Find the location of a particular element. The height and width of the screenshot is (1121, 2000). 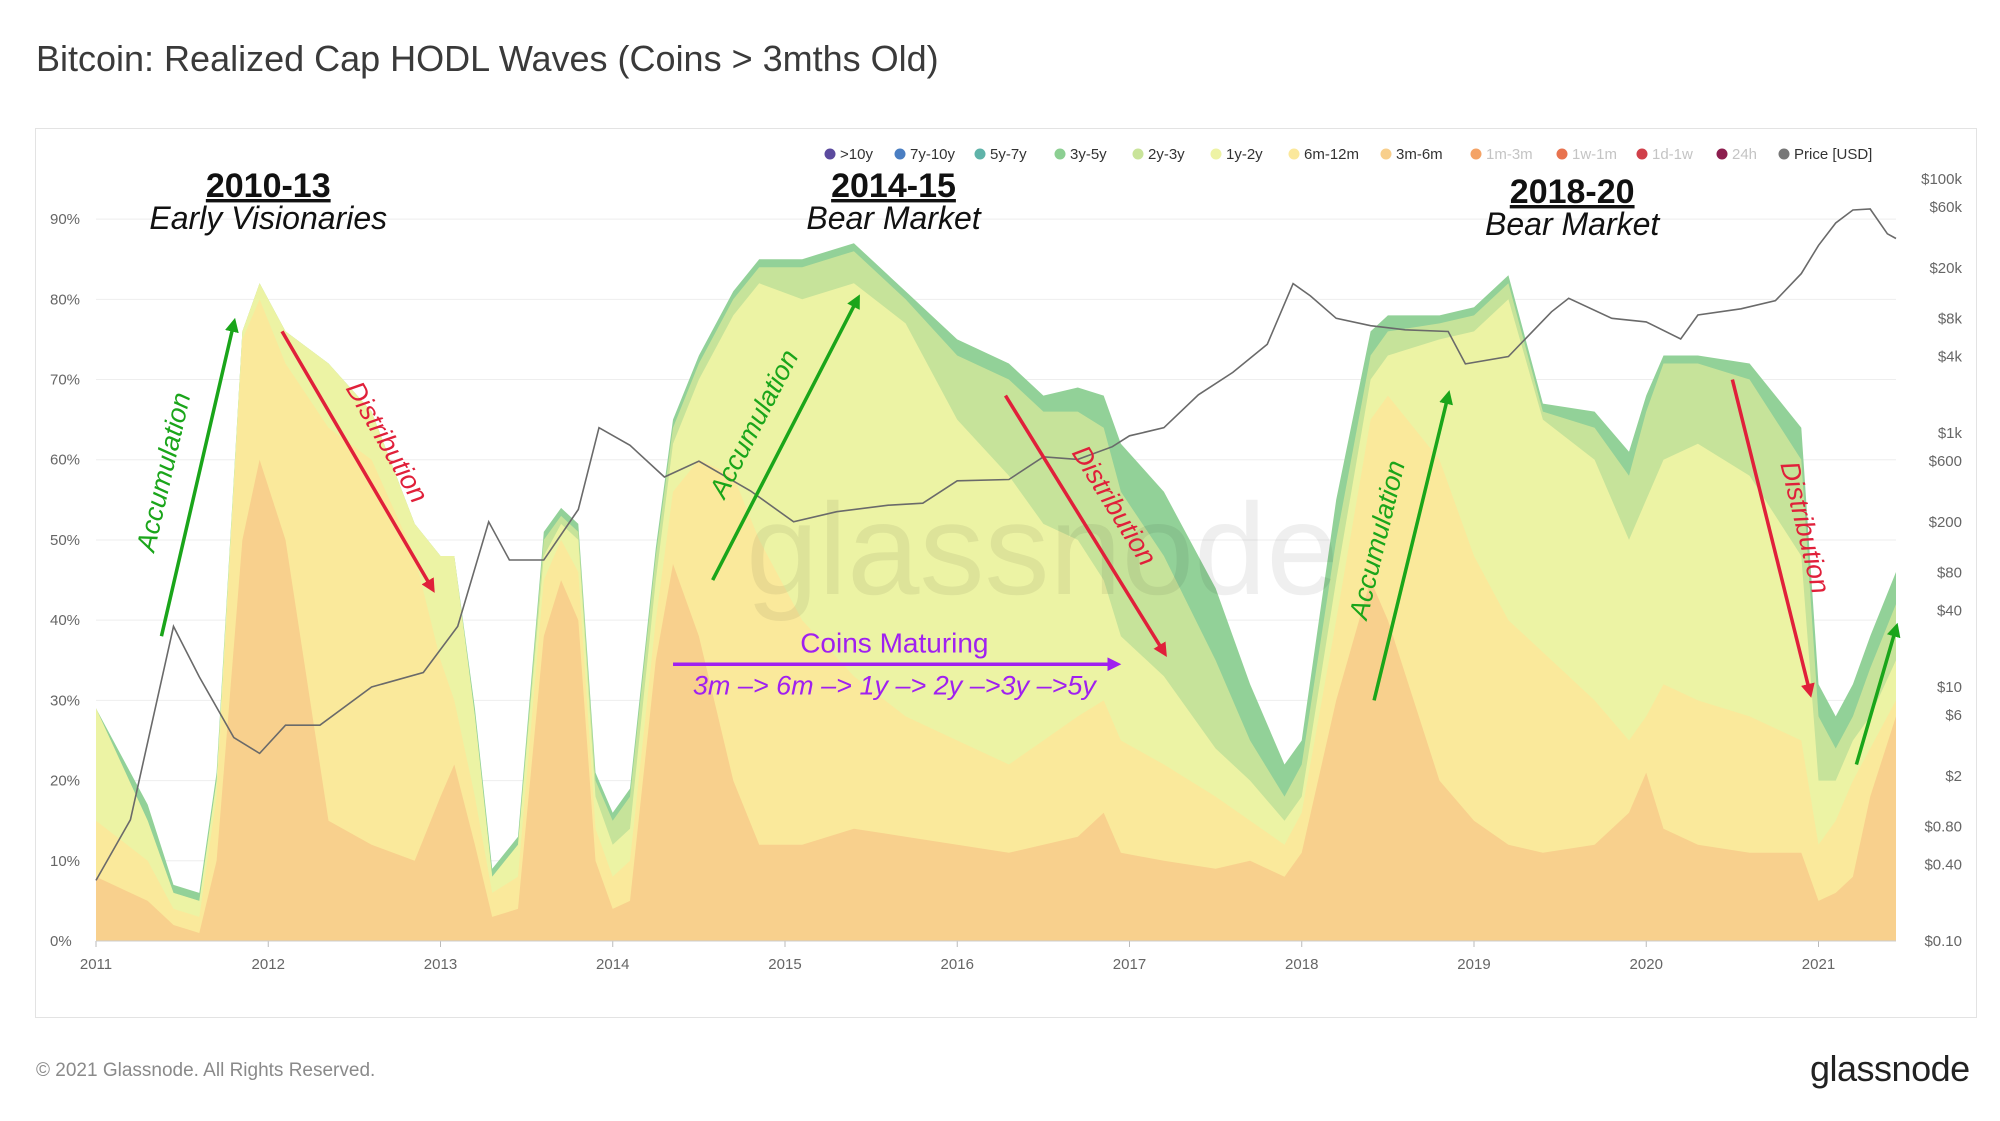

y-tick-label: 20% is located at coordinates (65, 781).